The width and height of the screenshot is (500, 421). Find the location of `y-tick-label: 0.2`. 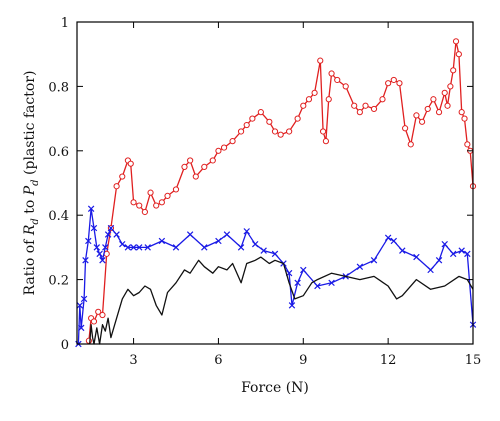

y-tick-label: 0.2 is located at coordinates (58, 281).